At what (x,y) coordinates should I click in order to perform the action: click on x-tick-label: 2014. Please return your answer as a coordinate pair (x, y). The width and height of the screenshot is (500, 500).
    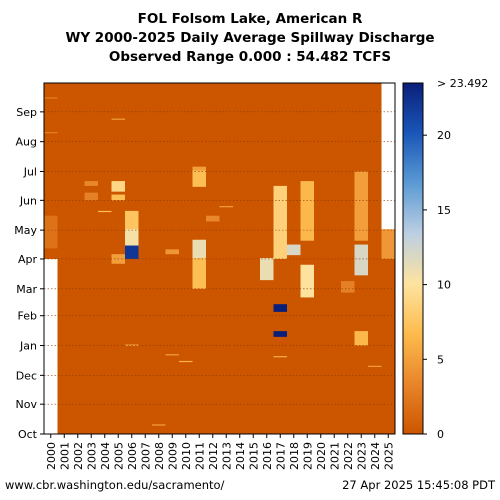
    Looking at the image, I should click on (240, 456).